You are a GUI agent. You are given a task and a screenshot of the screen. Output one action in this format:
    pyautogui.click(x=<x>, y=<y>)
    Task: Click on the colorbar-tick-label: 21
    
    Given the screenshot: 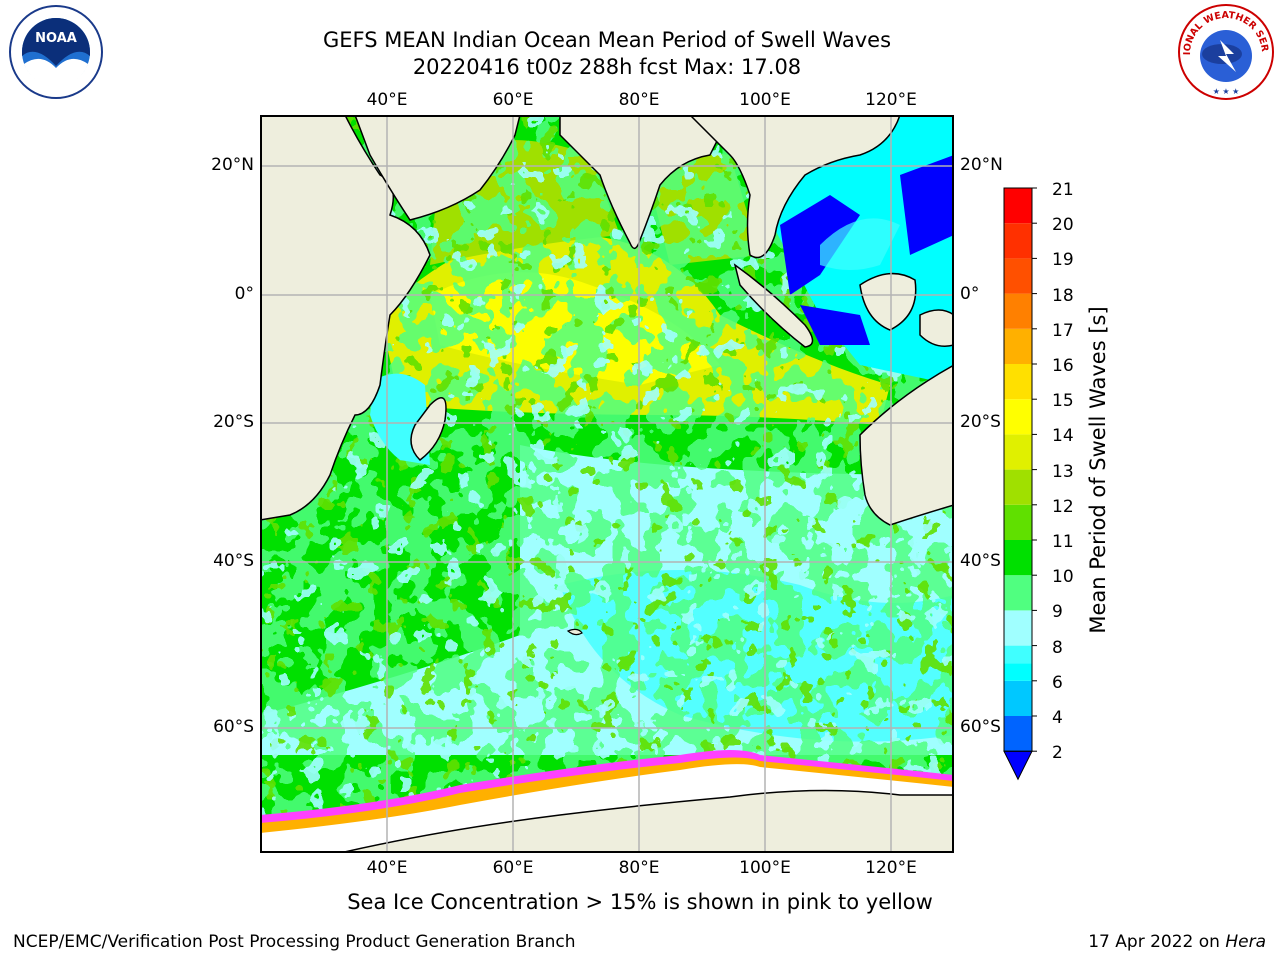 What is the action you would take?
    pyautogui.click(x=1063, y=190)
    